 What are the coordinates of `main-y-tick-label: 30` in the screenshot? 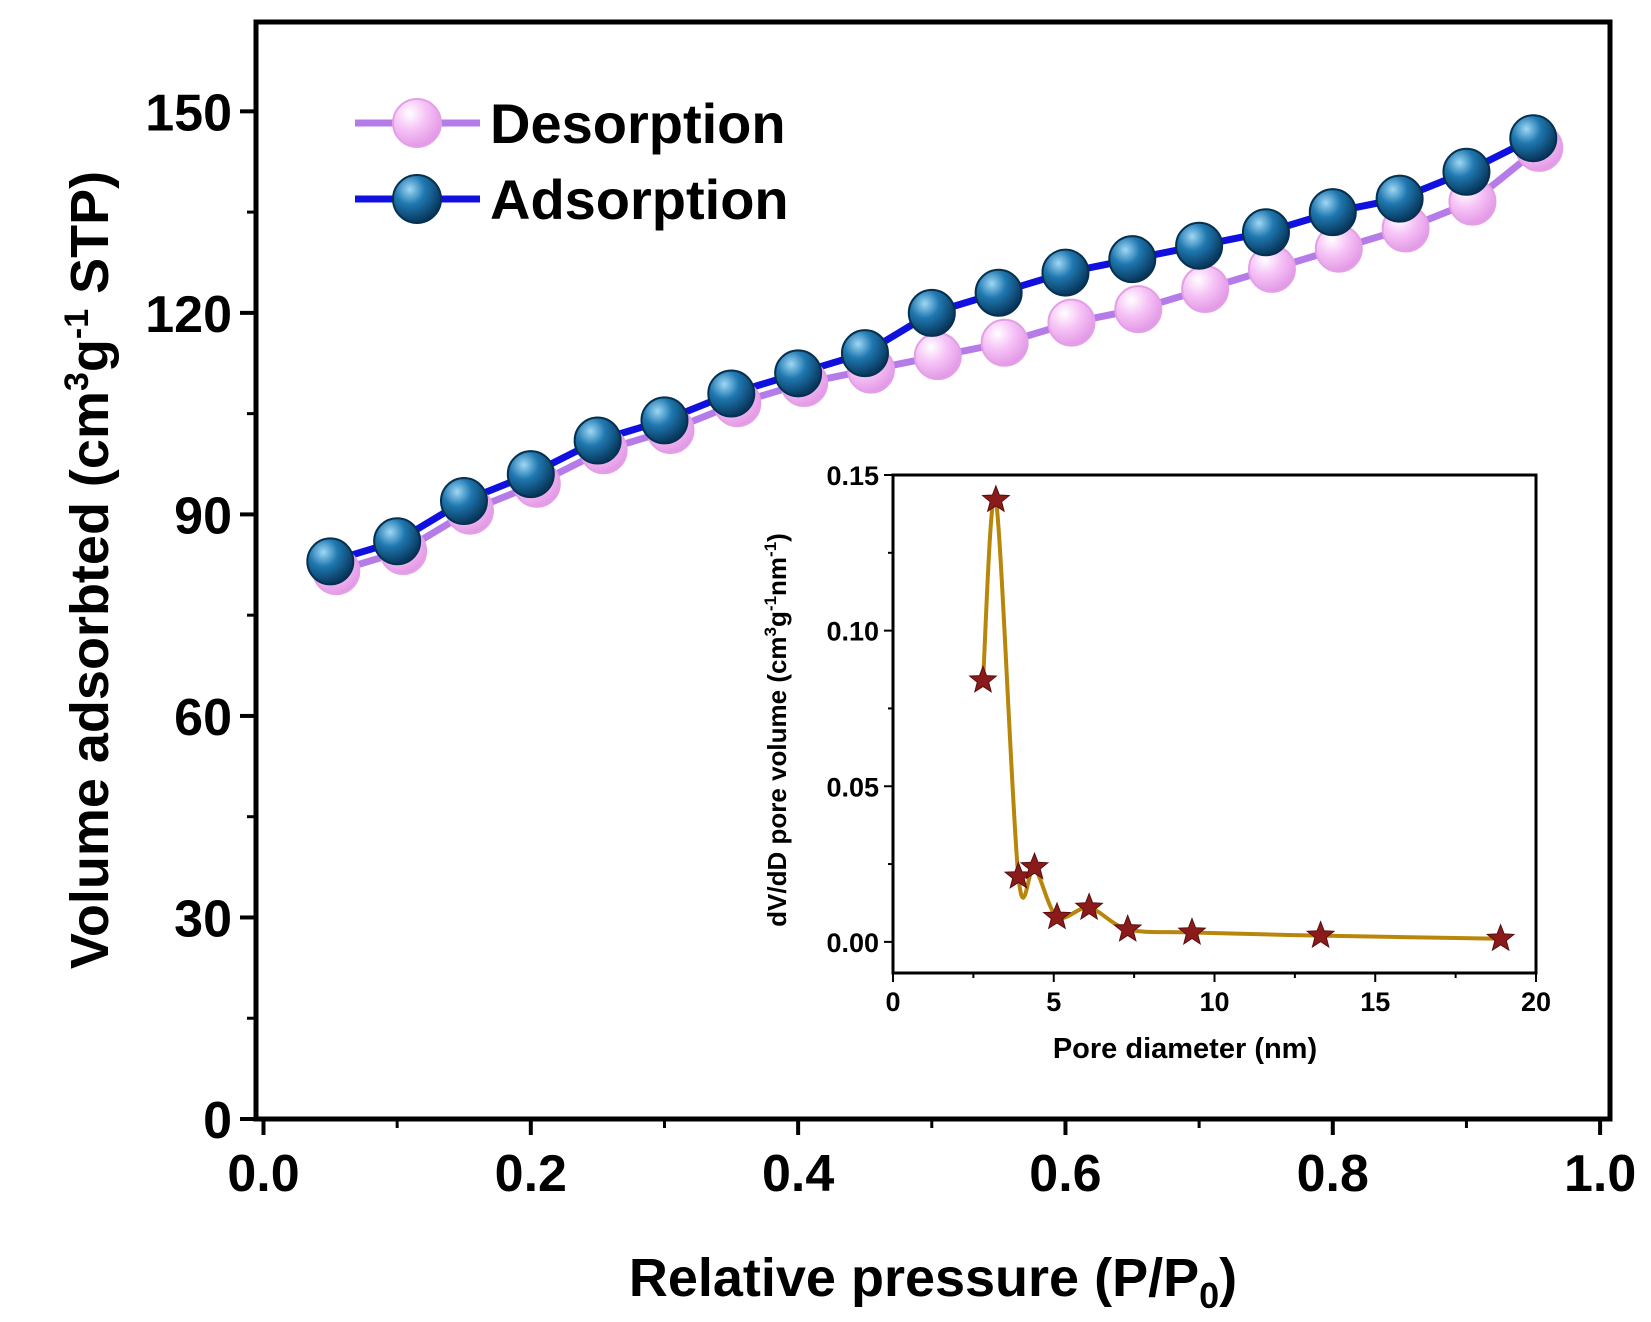 It's located at (203, 919).